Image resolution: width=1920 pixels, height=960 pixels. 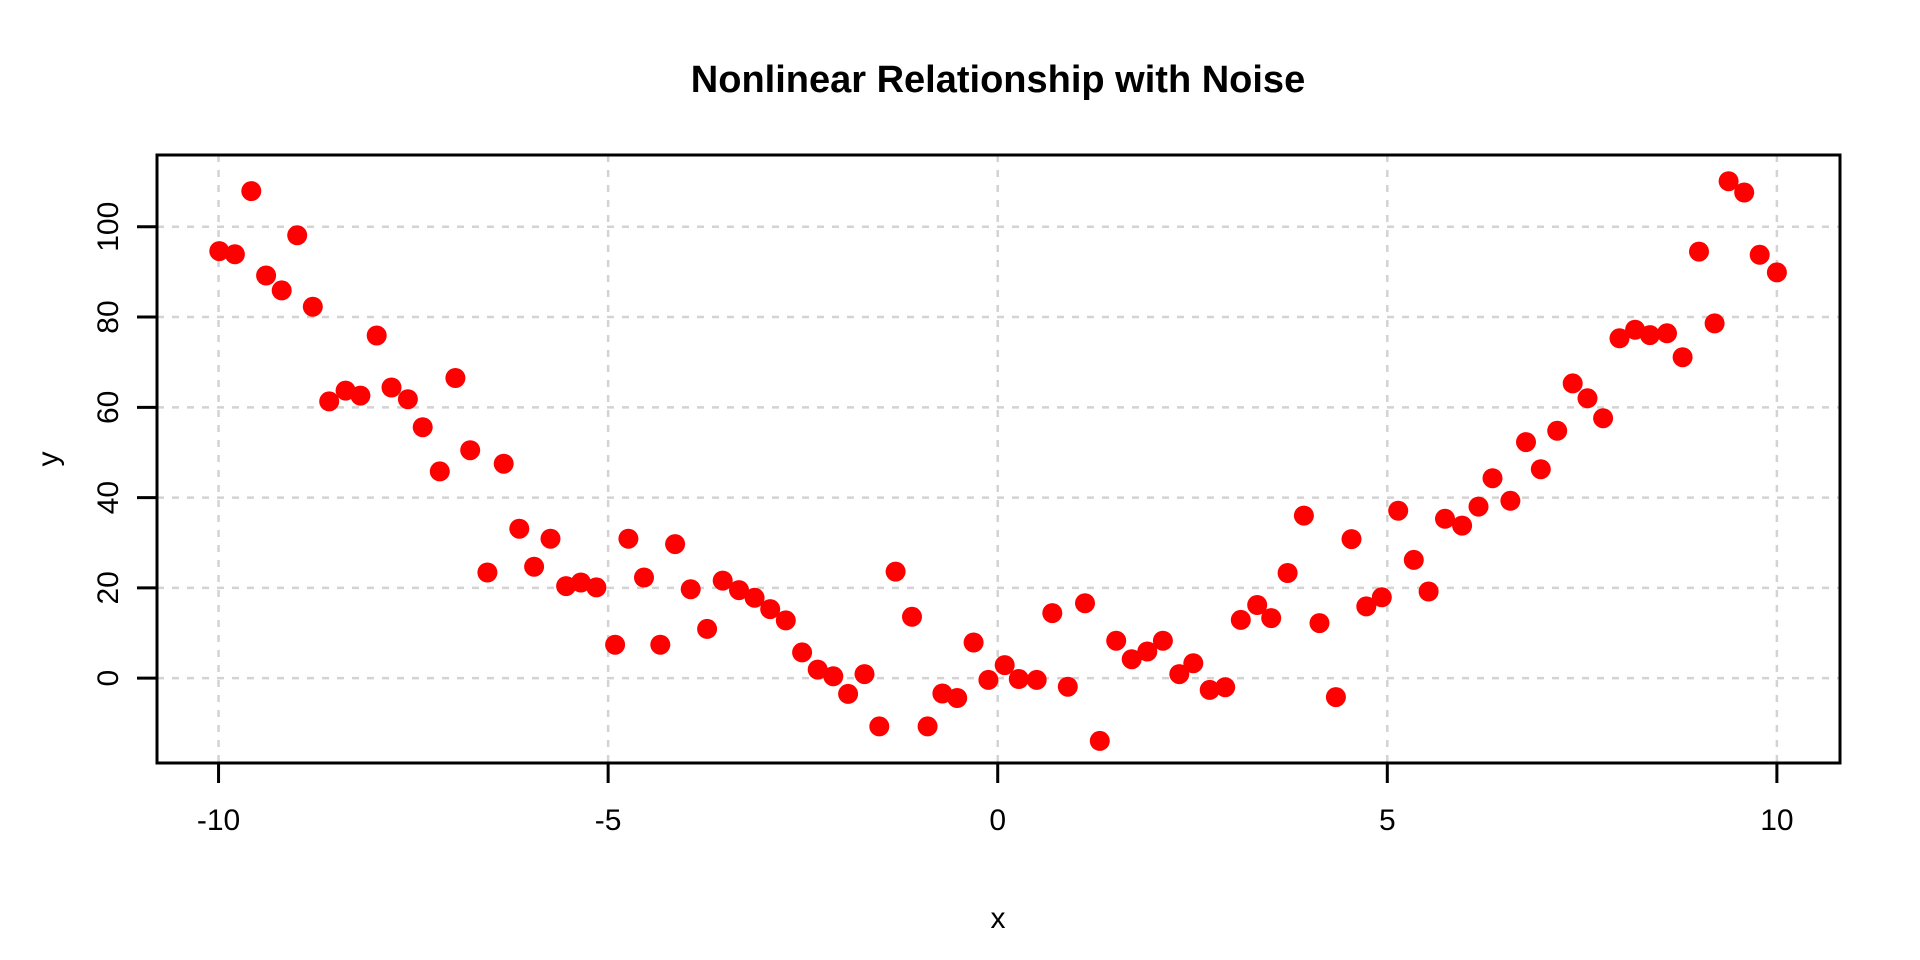 I want to click on x-tick-label: 10, so click(x=1776, y=820).